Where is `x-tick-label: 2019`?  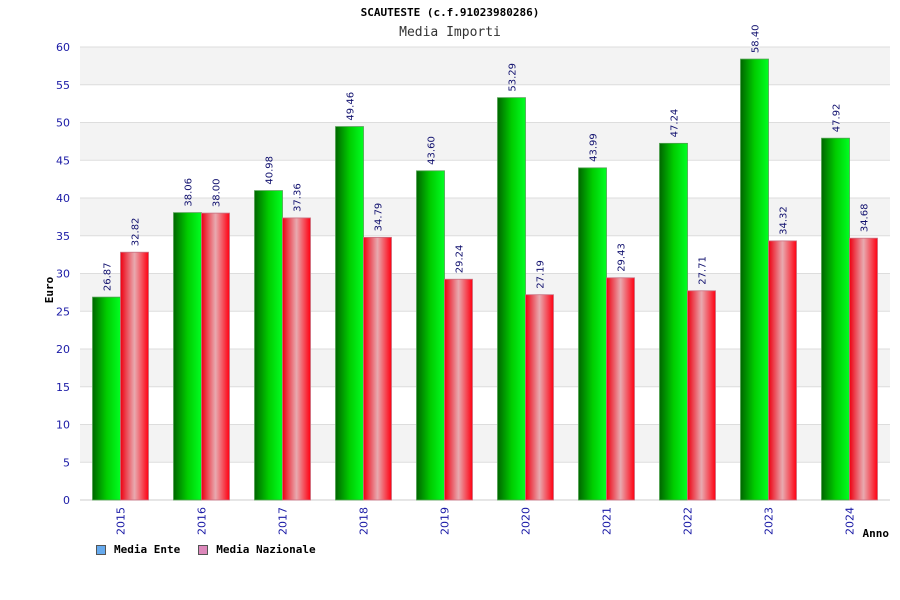
x-tick-label: 2019 is located at coordinates (445, 521).